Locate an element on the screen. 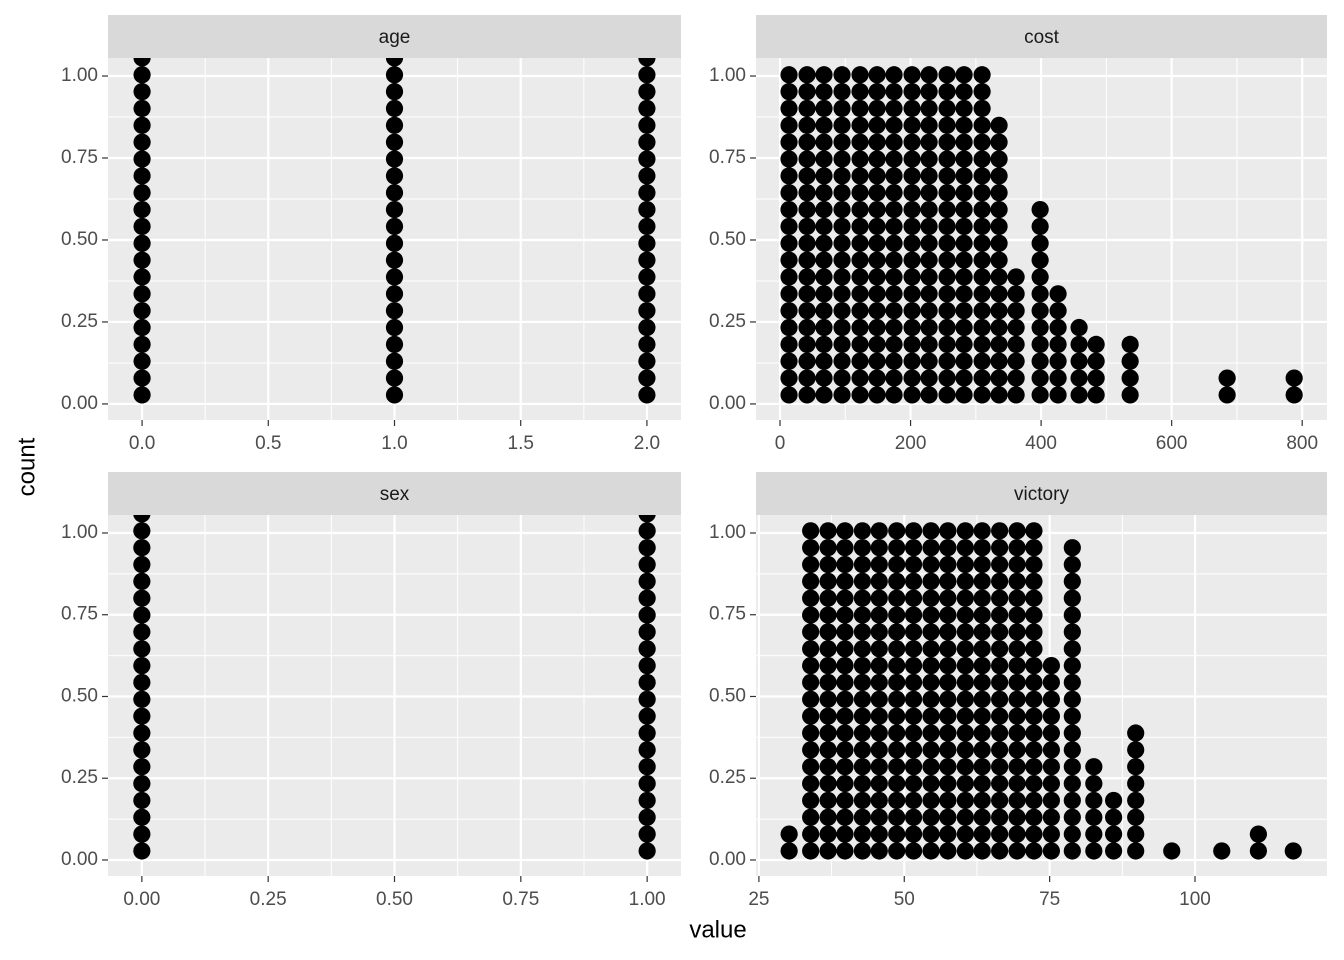 This screenshot has height=960, width=1344. y-tick-label: 0.50 is located at coordinates (79, 695).